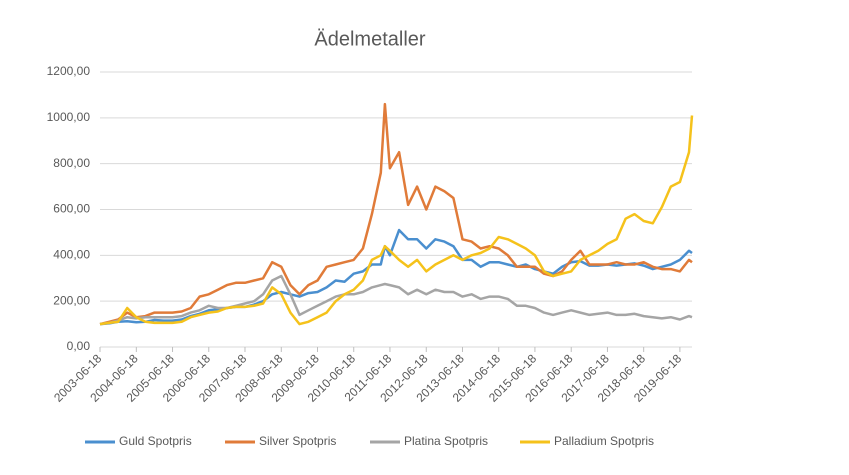 This screenshot has width=849, height=475. I want to click on chart-title: Ädelmetaller, so click(370, 39).